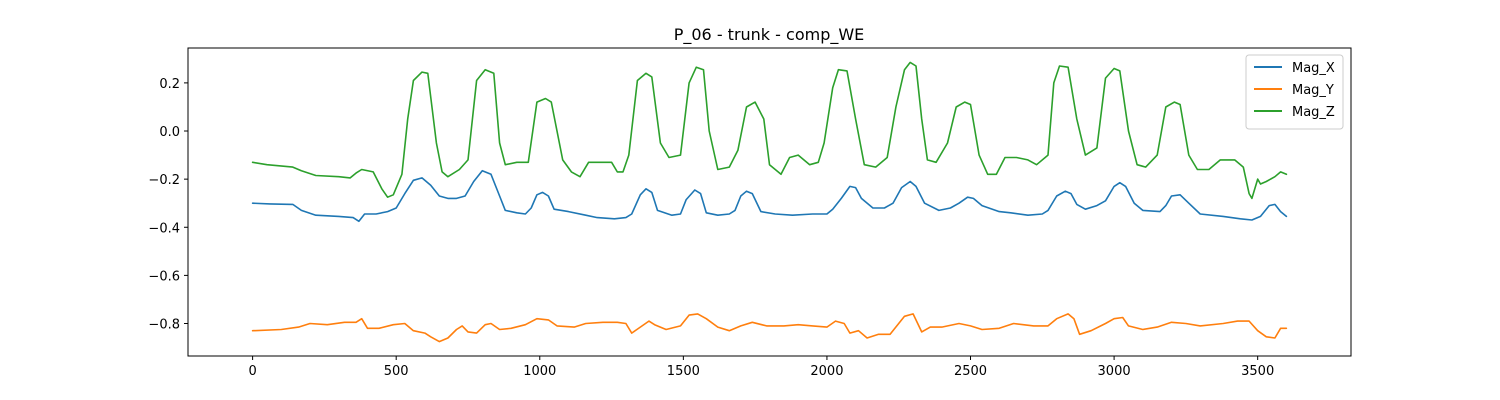 This screenshot has height=400, width=1500. I want to click on series-line-mag-x, so click(769, 196).